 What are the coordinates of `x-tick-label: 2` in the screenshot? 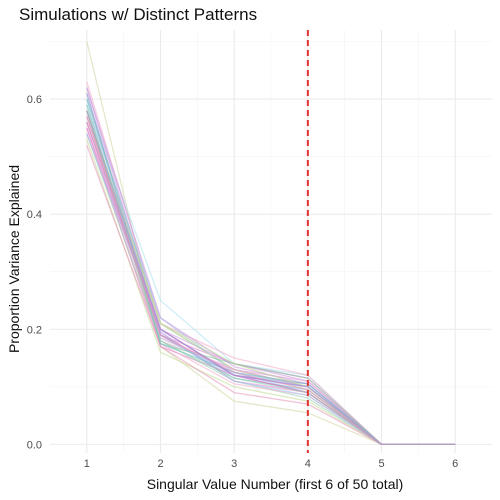 It's located at (160, 464).